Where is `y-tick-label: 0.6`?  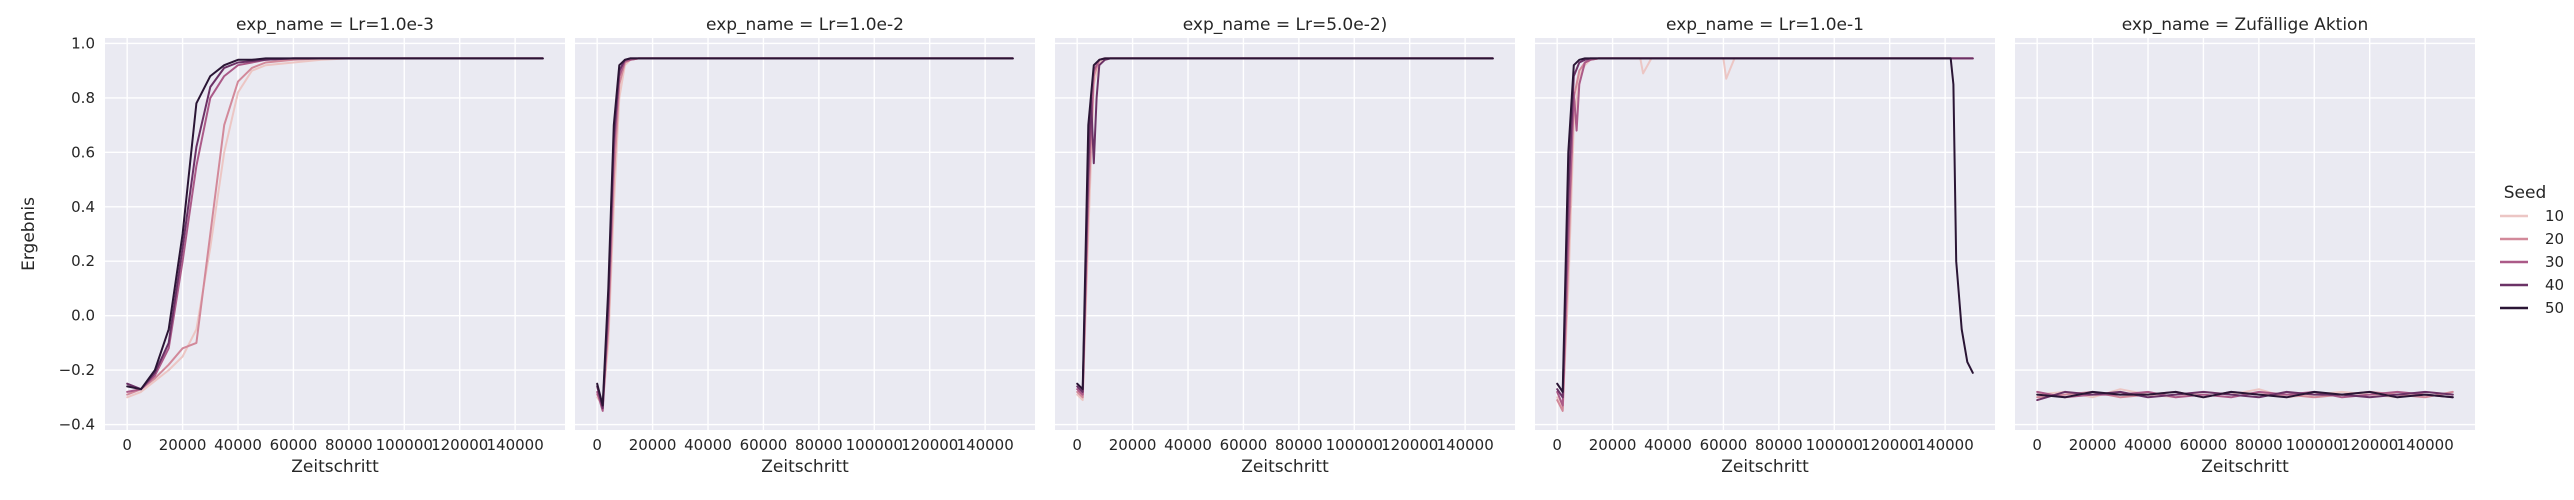
y-tick-label: 0.6 is located at coordinates (83, 152).